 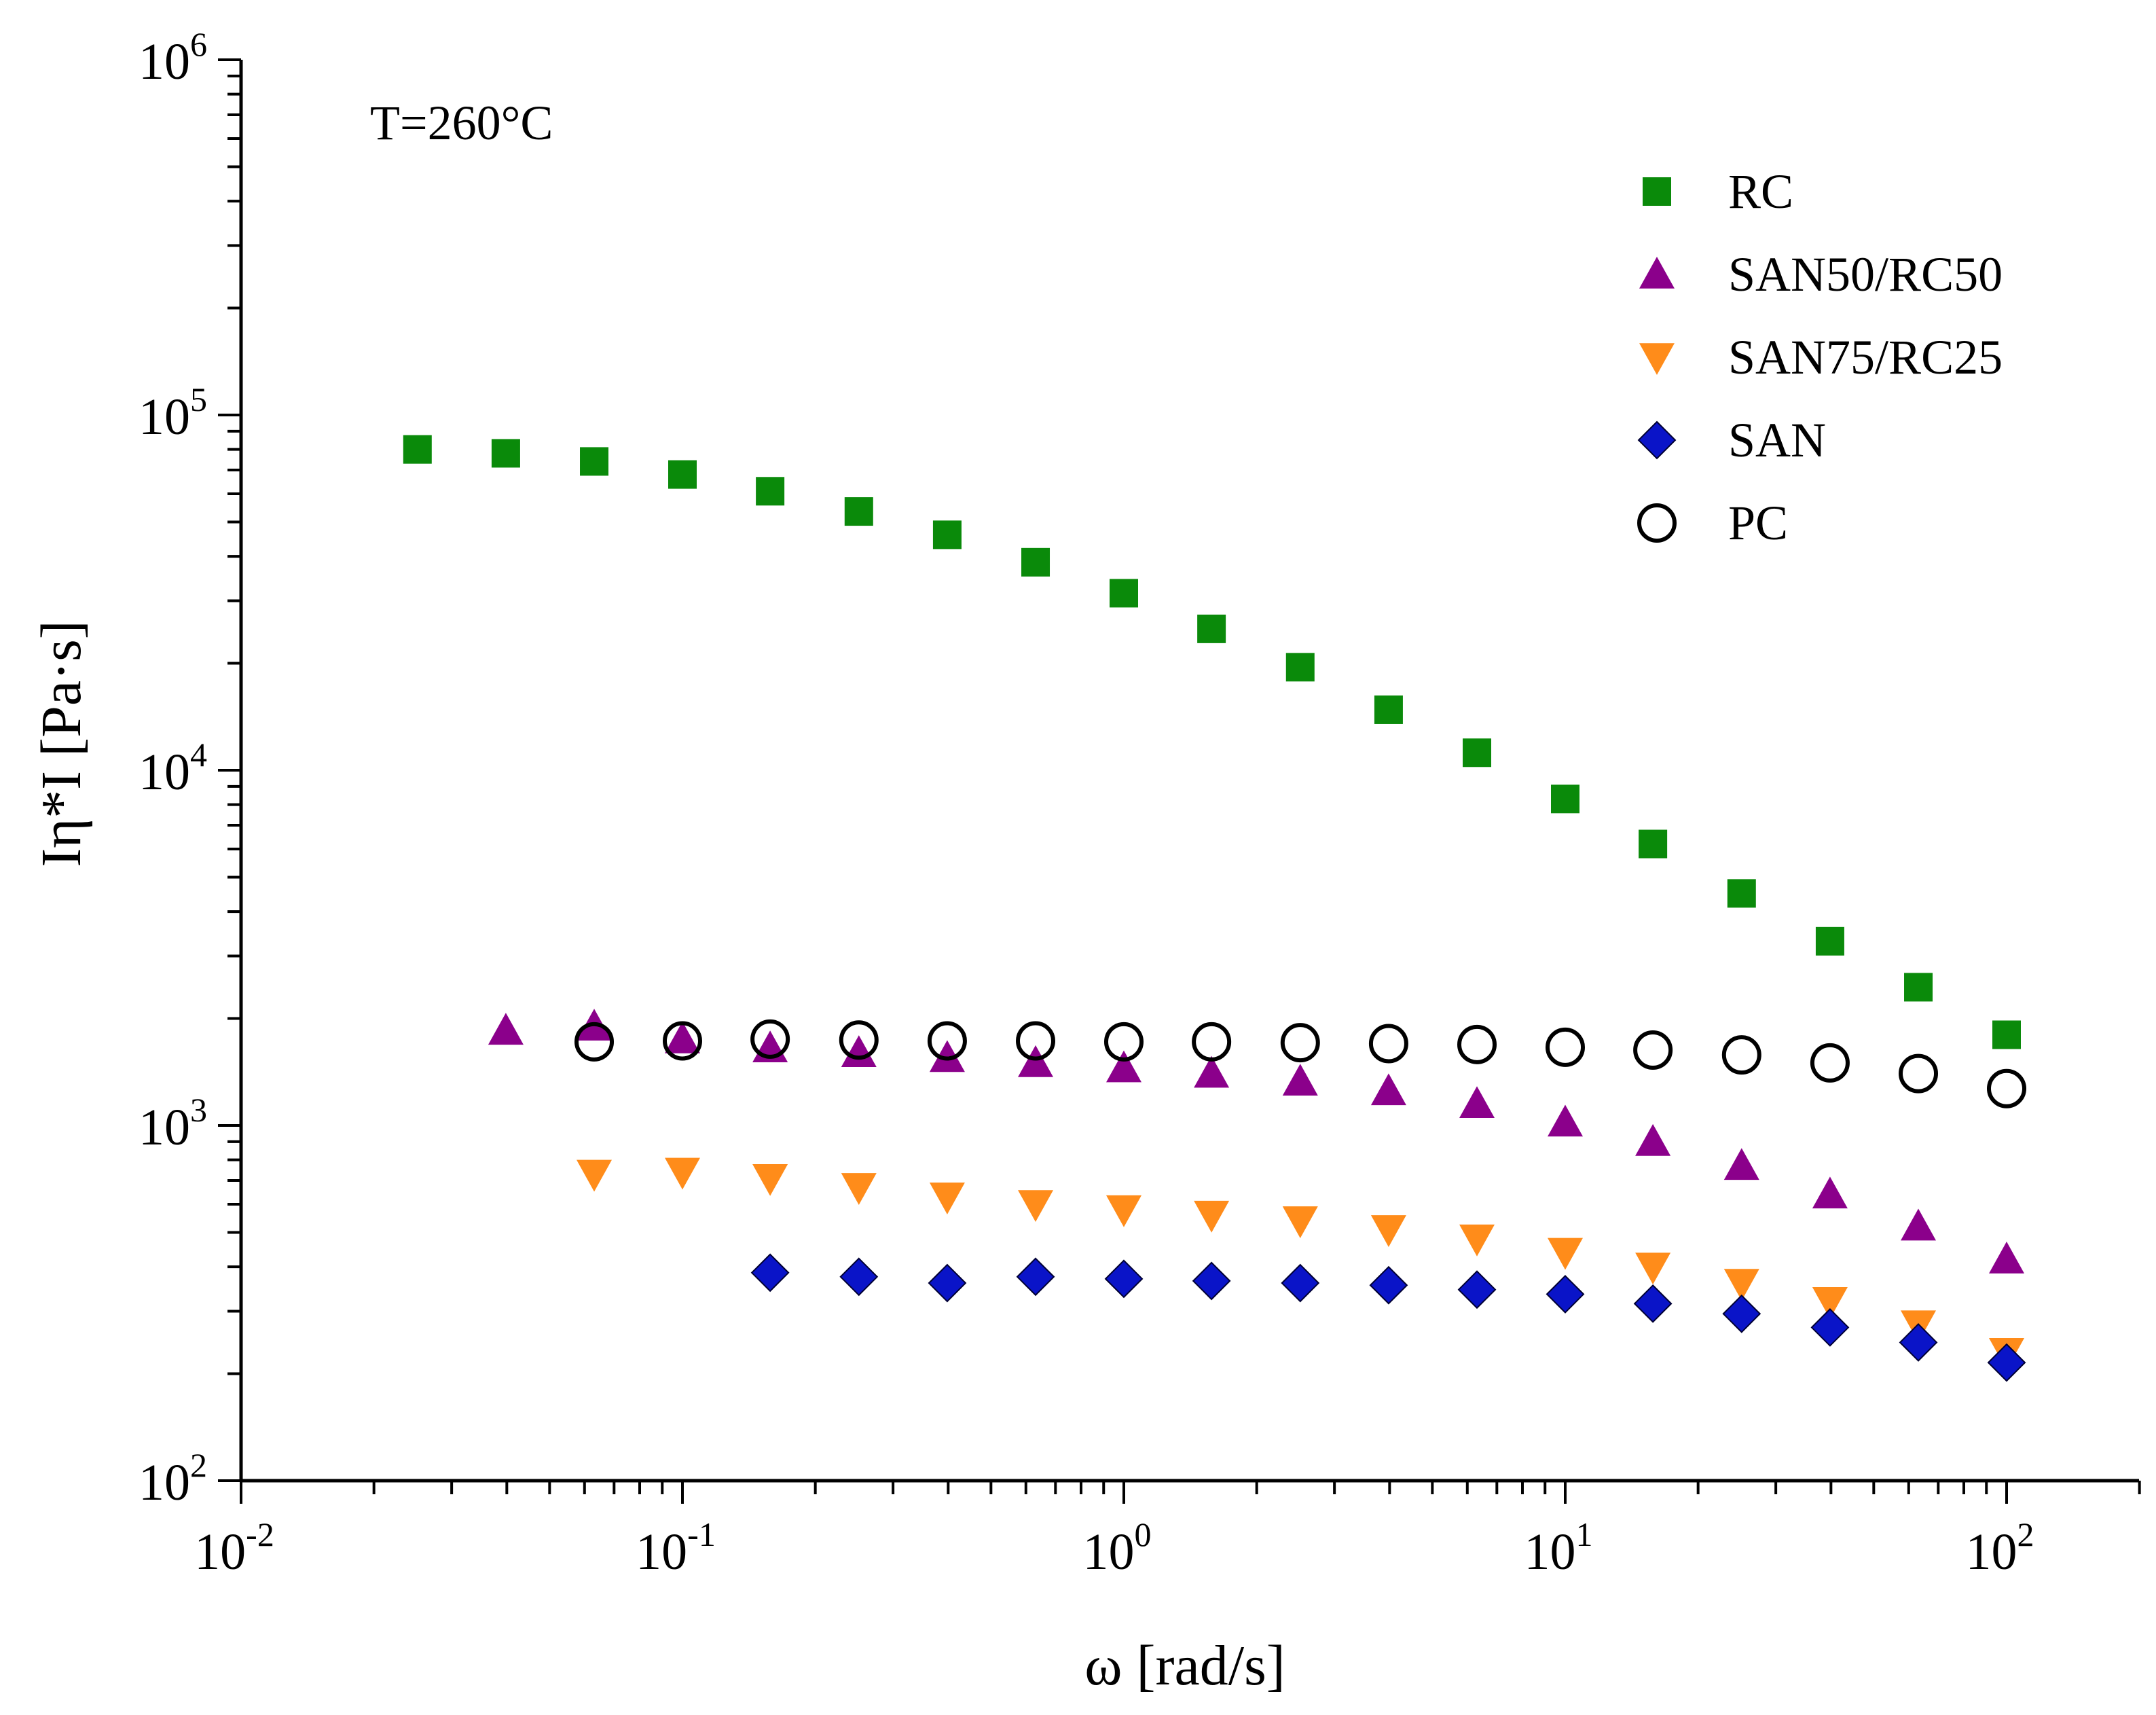 What do you see at coordinates (1117, 1548) in the screenshot?
I see `x-tick-label: 10⁰` at bounding box center [1117, 1548].